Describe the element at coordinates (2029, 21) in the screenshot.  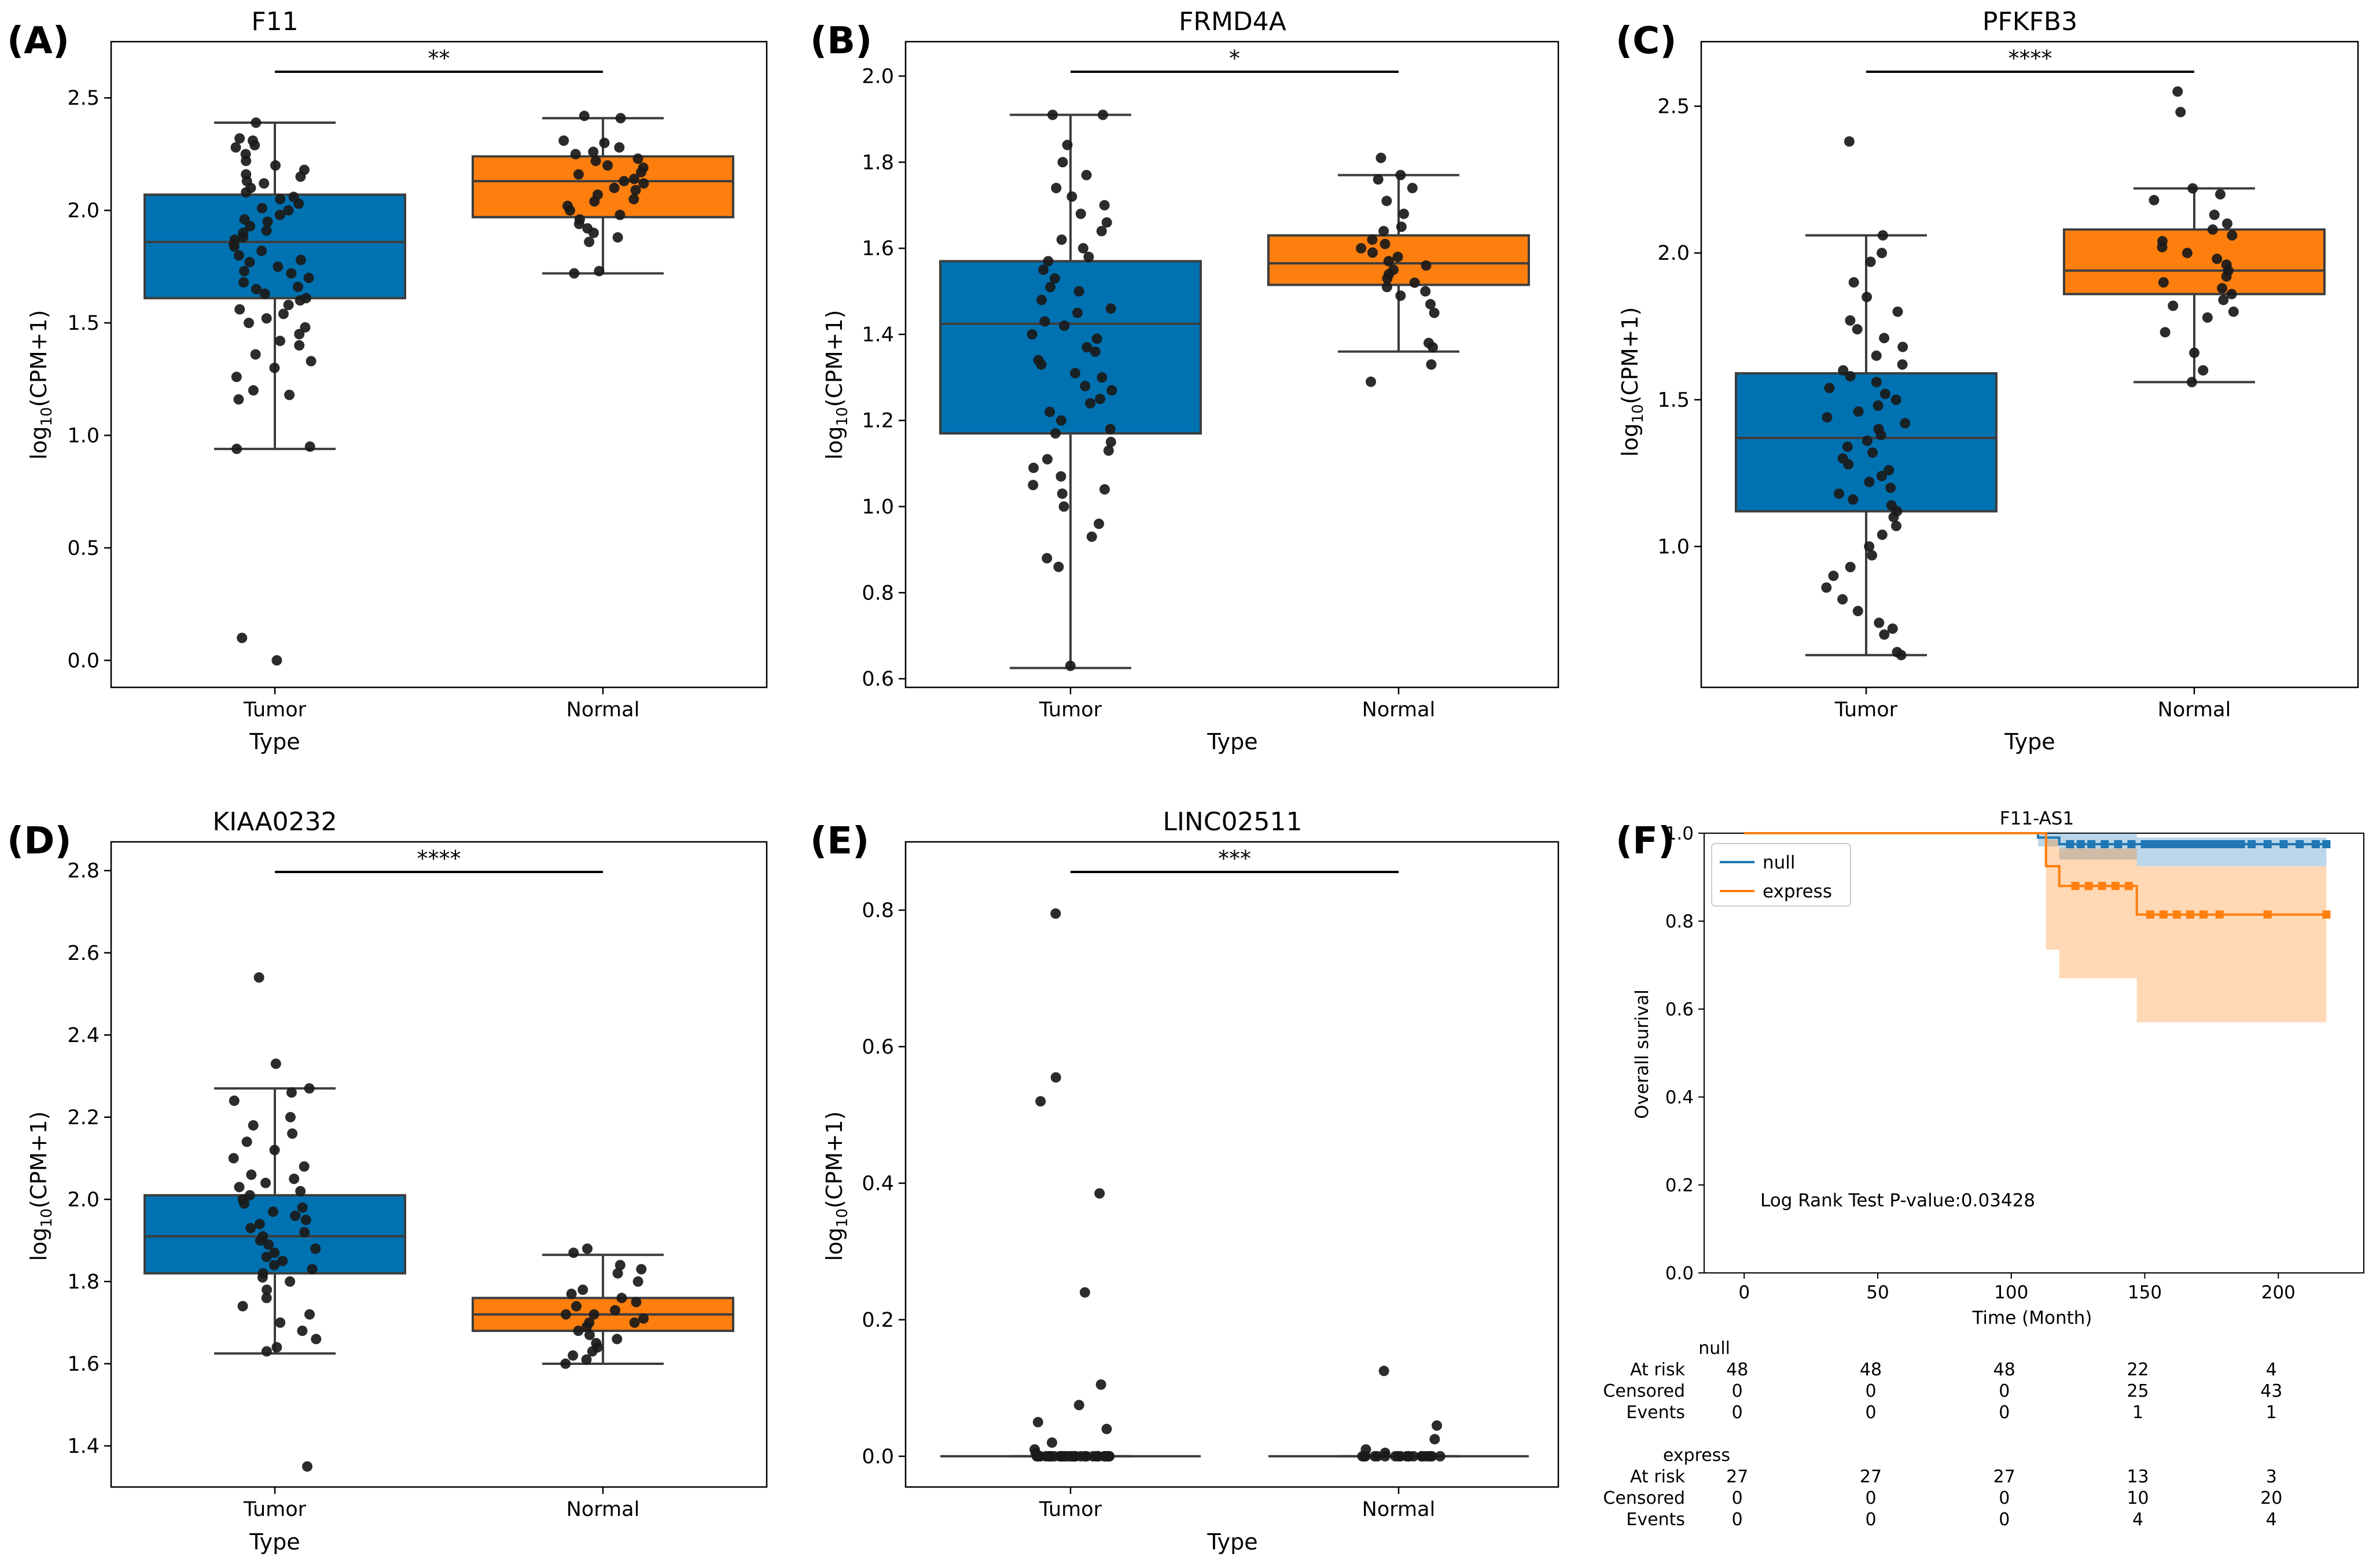
I see `chart-title: PFKFB3` at that location.